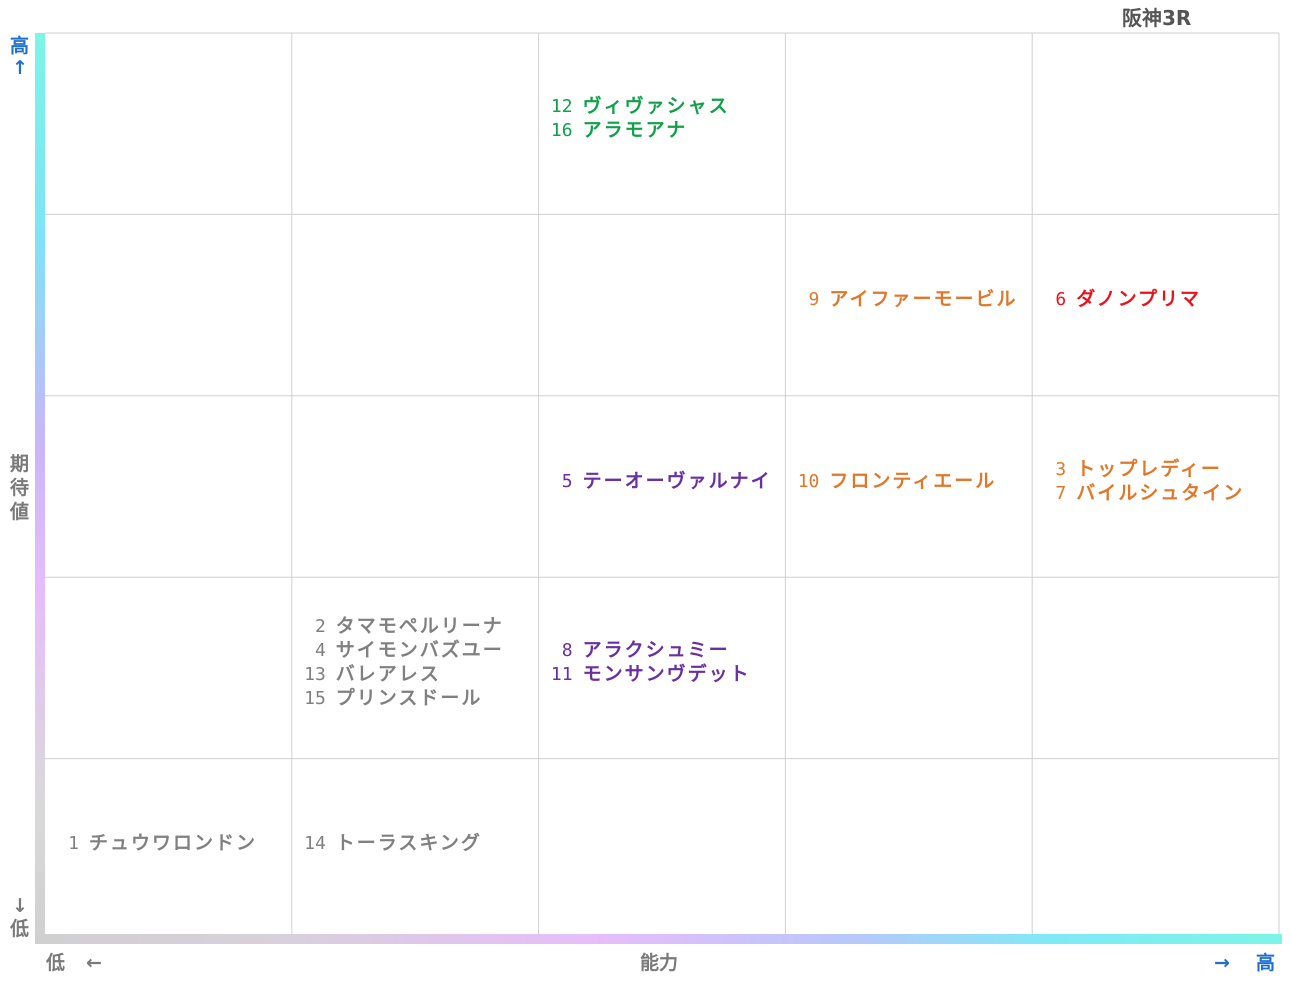  I want to click on horse-name: アラクシュミー, so click(656, 649).